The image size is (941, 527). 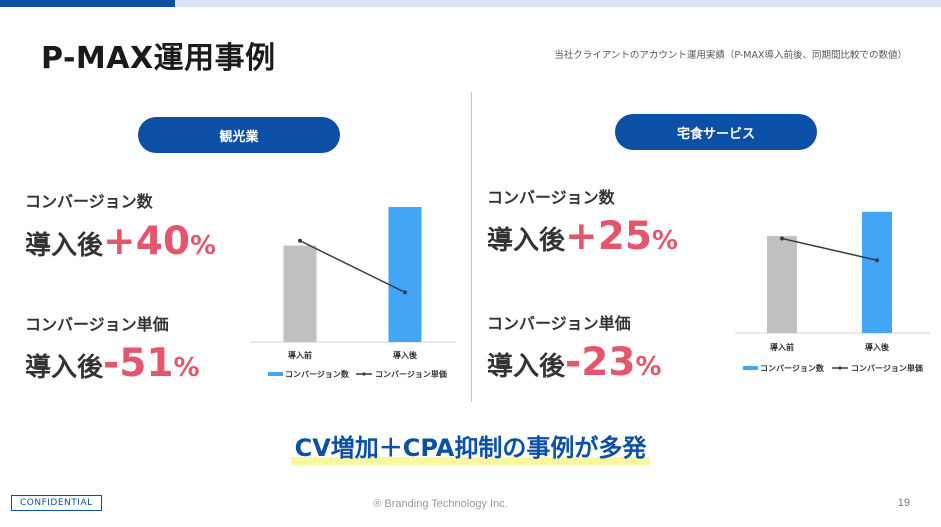 I want to click on page-number: 19, so click(x=903, y=503).